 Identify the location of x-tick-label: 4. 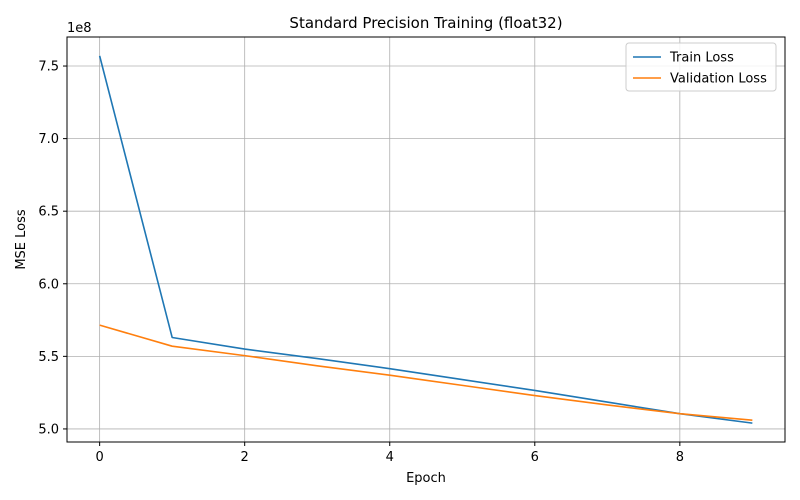
(390, 457).